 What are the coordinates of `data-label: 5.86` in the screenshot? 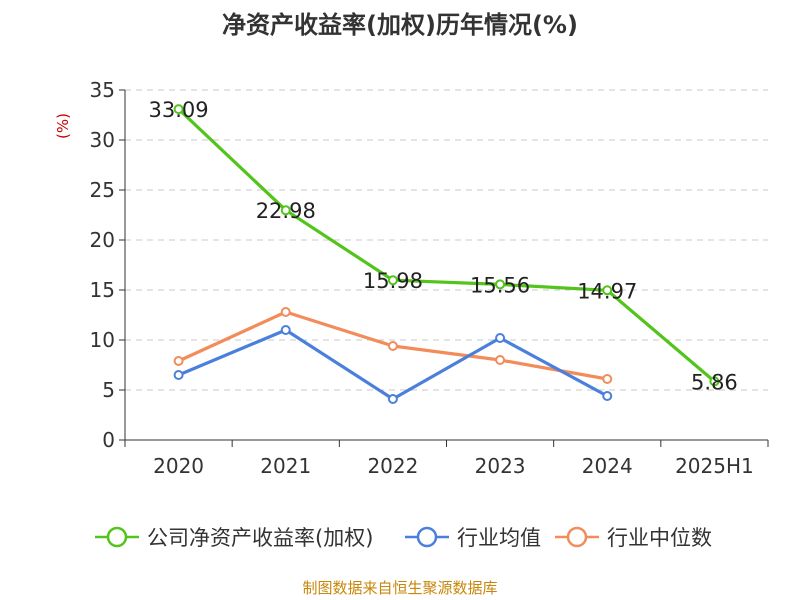 It's located at (714, 382).